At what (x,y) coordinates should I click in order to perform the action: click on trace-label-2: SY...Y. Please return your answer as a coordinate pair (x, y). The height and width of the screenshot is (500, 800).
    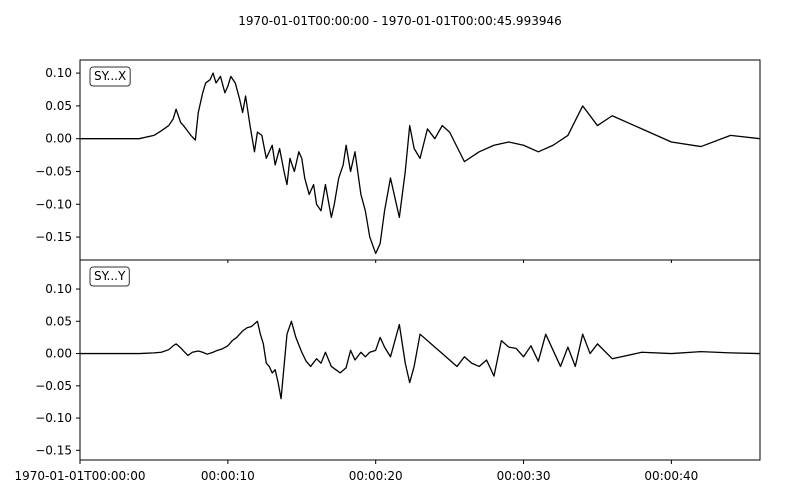
    Looking at the image, I should click on (109, 276).